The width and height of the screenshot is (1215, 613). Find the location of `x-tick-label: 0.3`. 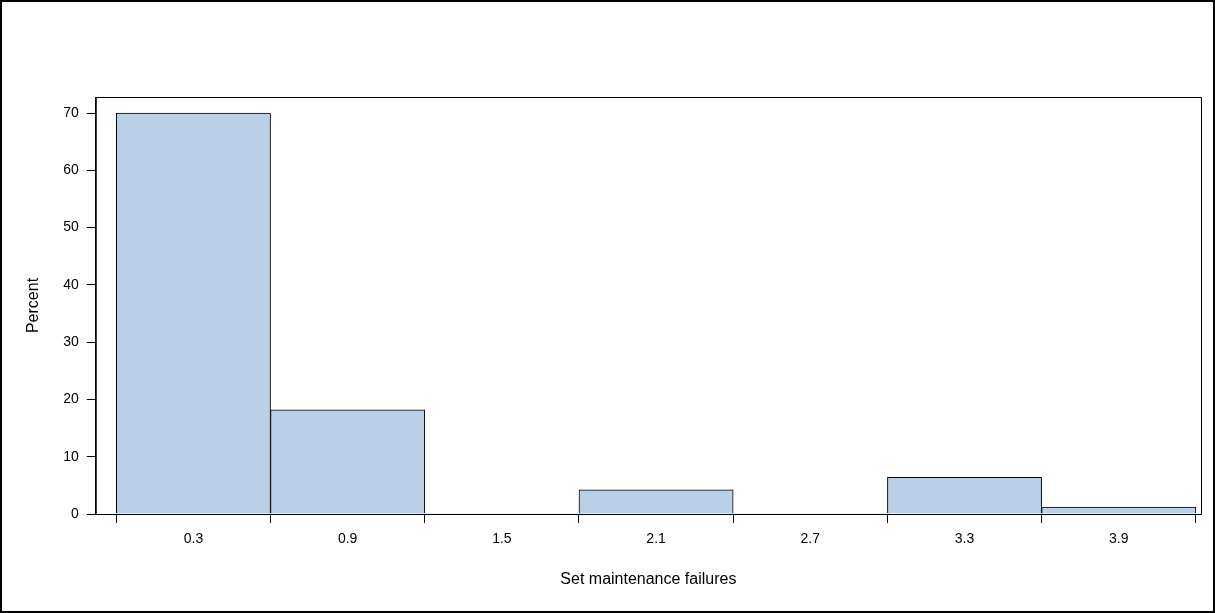

x-tick-label: 0.3 is located at coordinates (193, 538).